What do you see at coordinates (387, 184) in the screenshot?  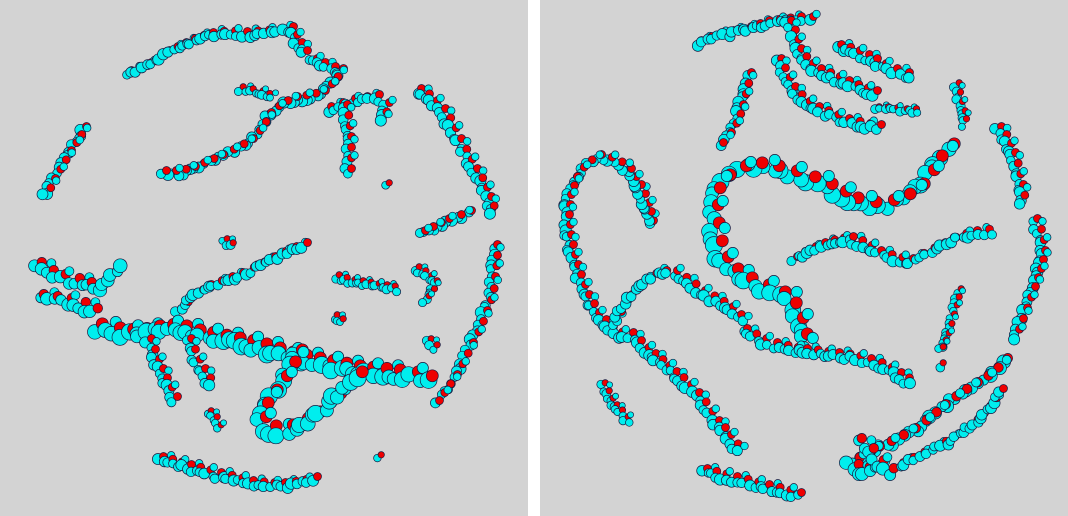 I see `bead-chain-speck-e` at bounding box center [387, 184].